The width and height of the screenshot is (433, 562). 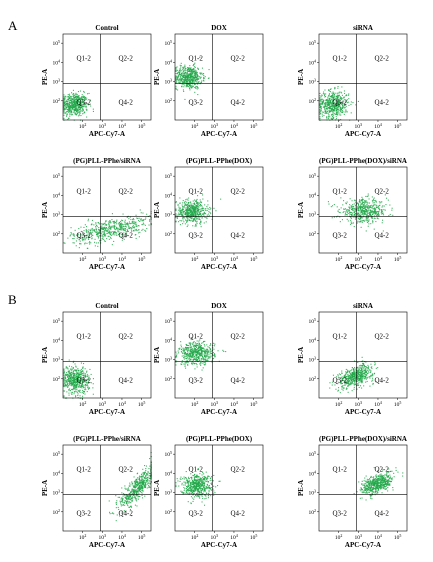 I want to click on plot-title: DOX, so click(x=219, y=28).